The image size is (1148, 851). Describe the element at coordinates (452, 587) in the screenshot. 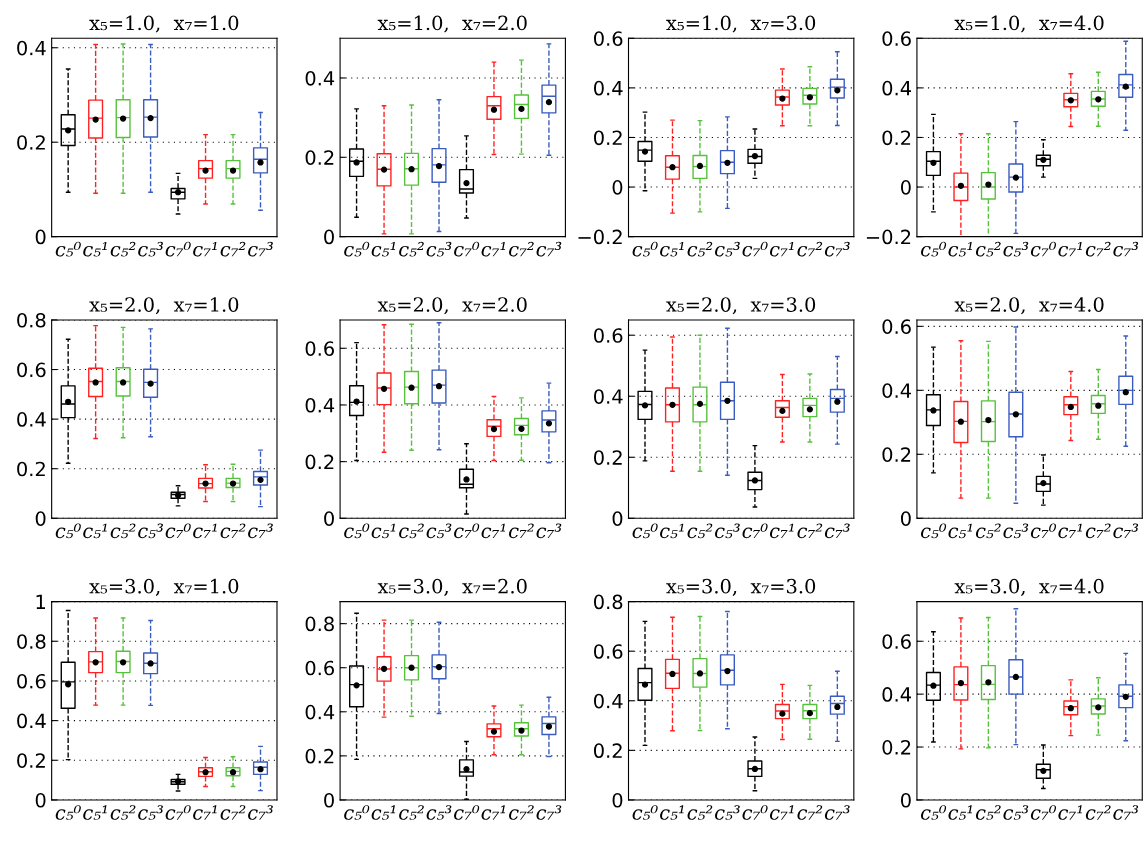

I see `chart-title: x₅=3.0, x₇=2.0` at that location.